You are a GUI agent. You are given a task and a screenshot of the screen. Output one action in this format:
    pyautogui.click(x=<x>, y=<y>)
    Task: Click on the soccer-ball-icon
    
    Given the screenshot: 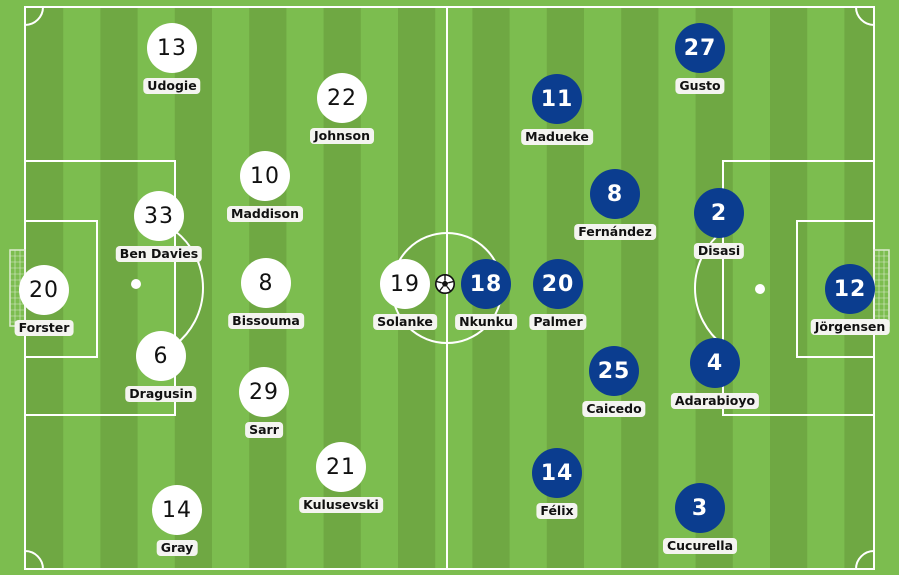 What is the action you would take?
    pyautogui.click(x=445, y=284)
    